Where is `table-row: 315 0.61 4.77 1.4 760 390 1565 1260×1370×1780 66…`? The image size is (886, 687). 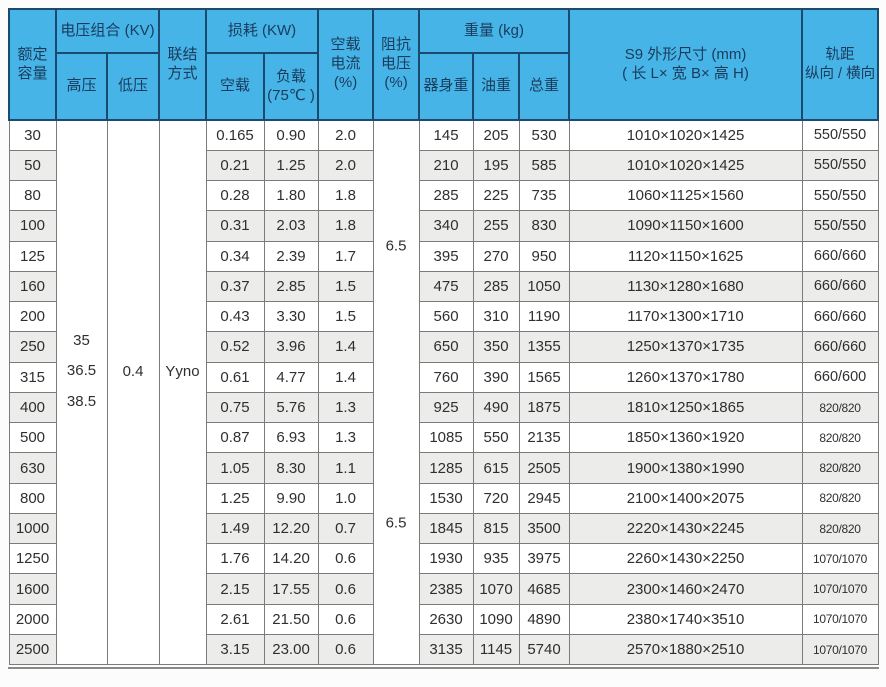
table-row: 315 0.61 4.77 1.4 760 390 1565 1260×1370×1780 66… is located at coordinates (443, 377).